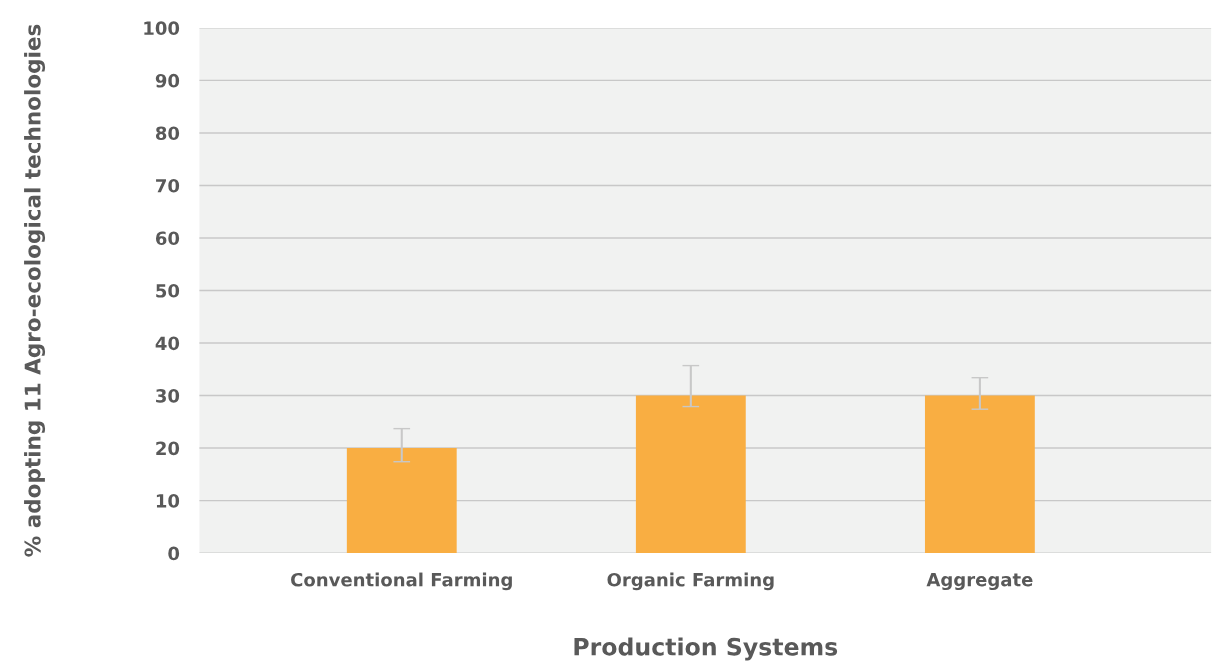  Describe the element at coordinates (168, 501) in the screenshot. I see `y-tick-label: 10` at that location.